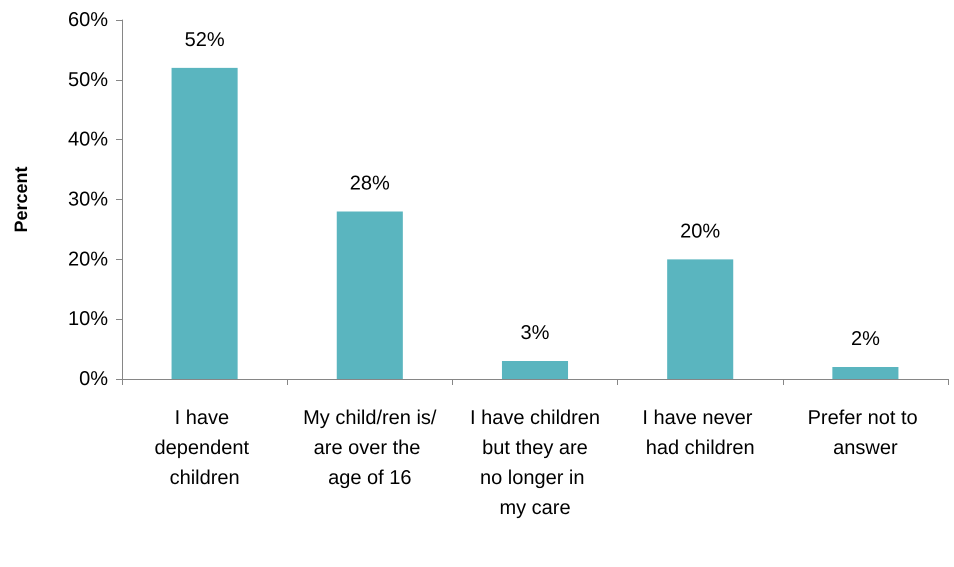 The width and height of the screenshot is (954, 567). Describe the element at coordinates (866, 433) in the screenshot. I see `x-tick-label: Prefer not to answer` at that location.